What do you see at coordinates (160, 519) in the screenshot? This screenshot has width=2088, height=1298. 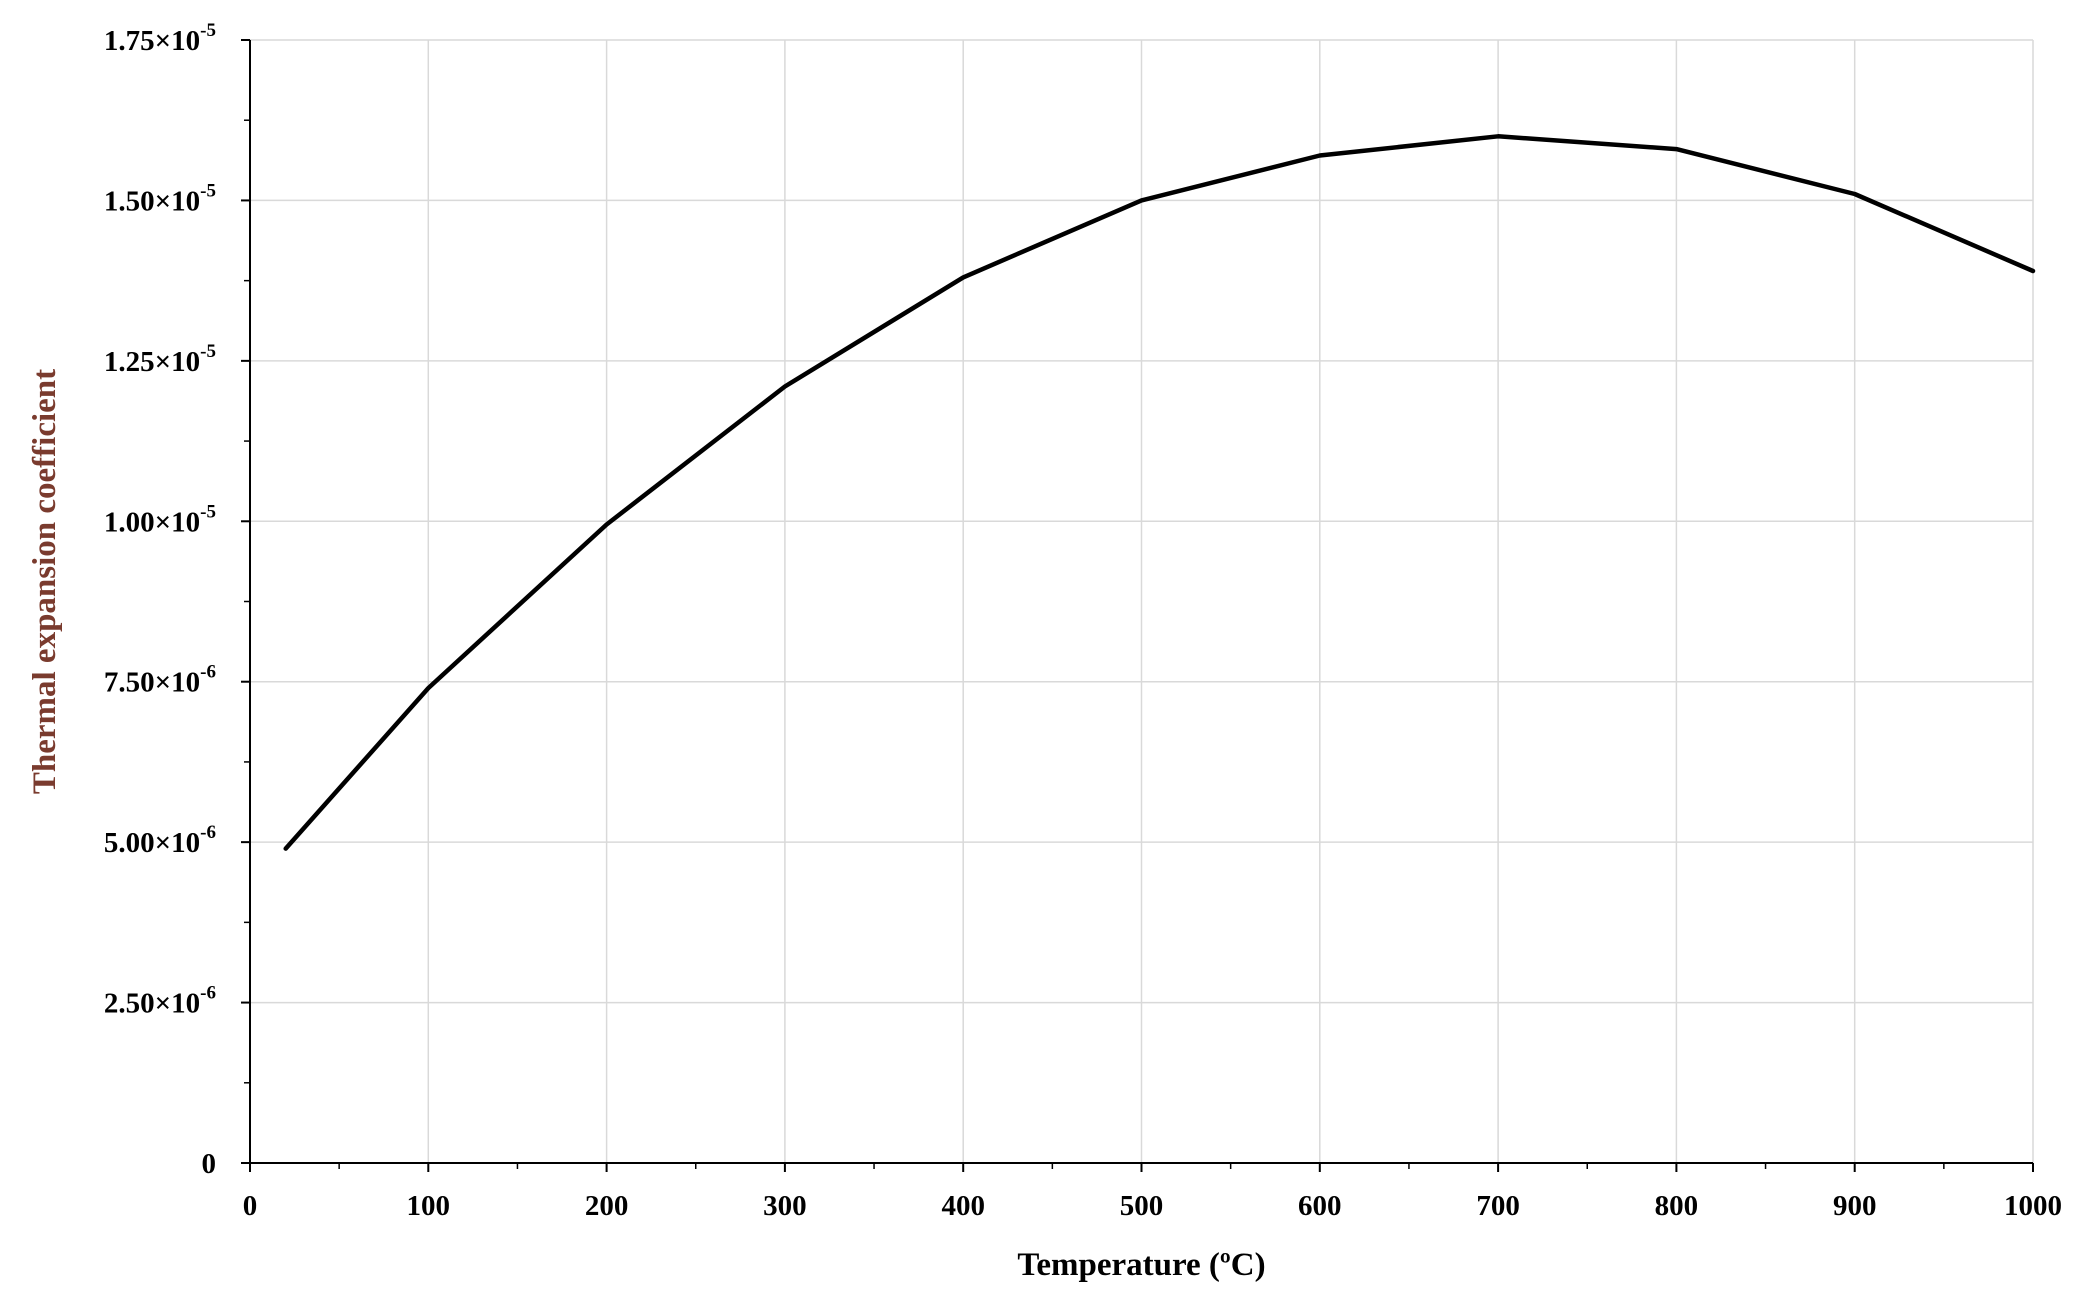 I see `y-tick-label: 1.00×10⁻⁵` at bounding box center [160, 519].